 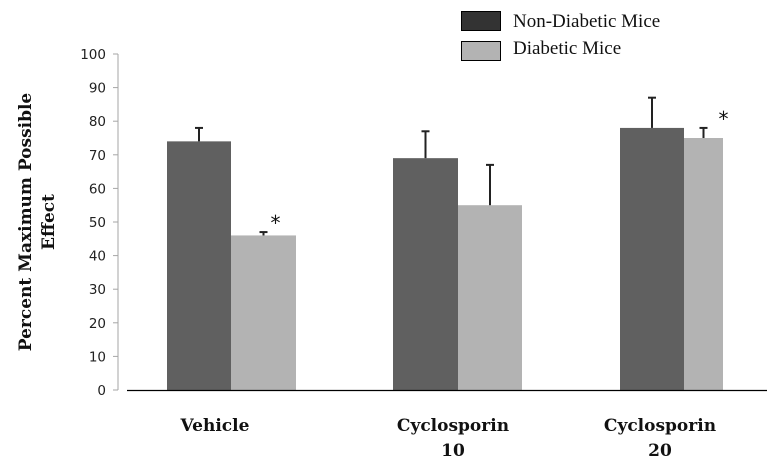 I want to click on category-label: Vehicle, so click(x=215, y=426).